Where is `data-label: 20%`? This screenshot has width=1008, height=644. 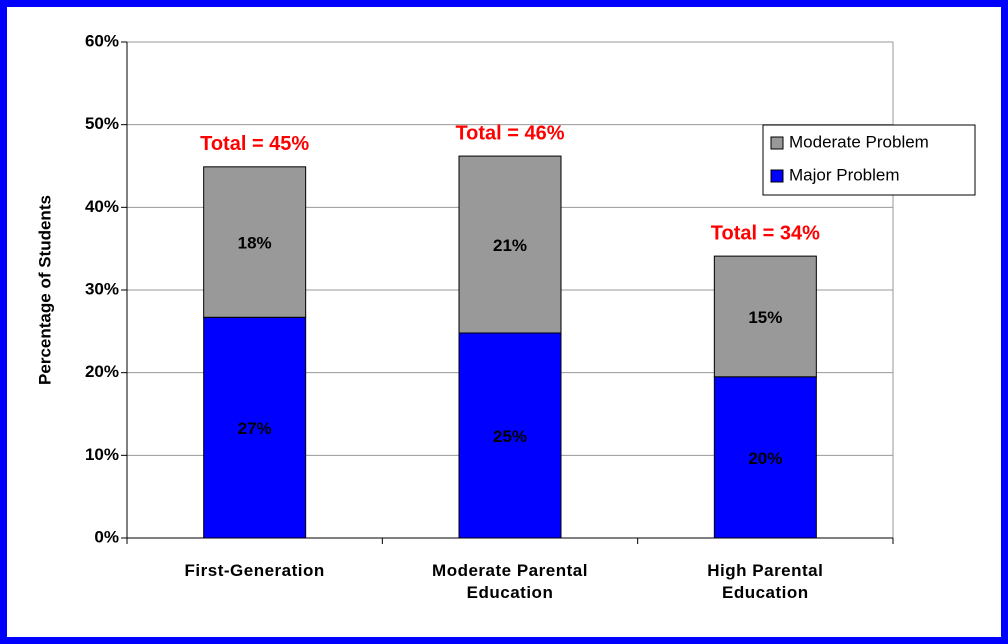 data-label: 20% is located at coordinates (765, 458).